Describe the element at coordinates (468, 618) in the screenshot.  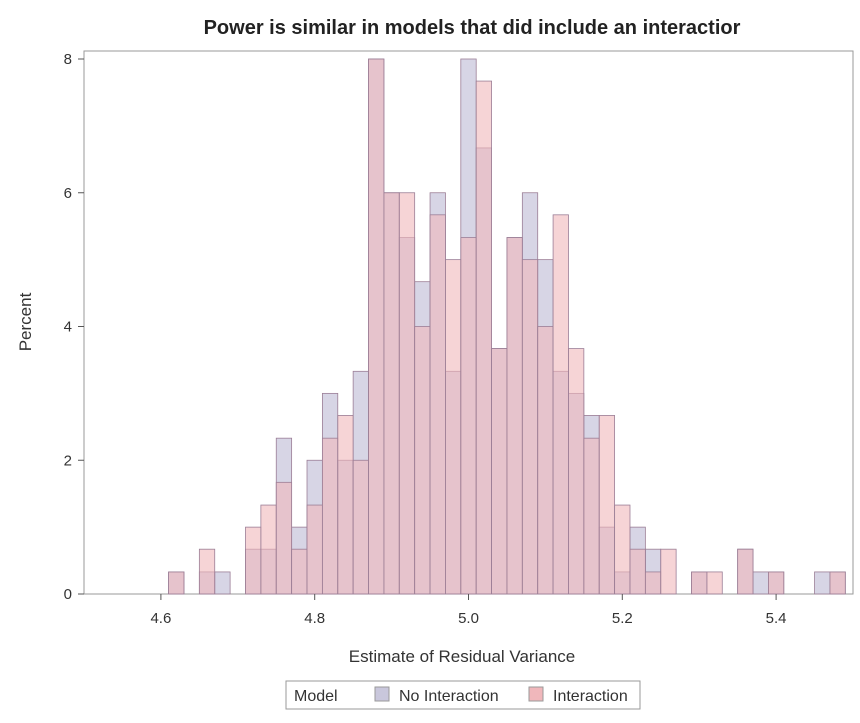
I see `x-tick-label: 5.0` at that location.